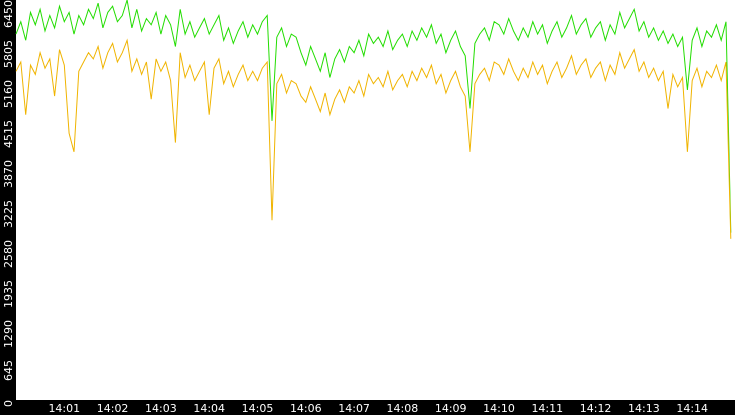 The width and height of the screenshot is (735, 415). I want to click on x-tick-label: 14:08, so click(403, 408).